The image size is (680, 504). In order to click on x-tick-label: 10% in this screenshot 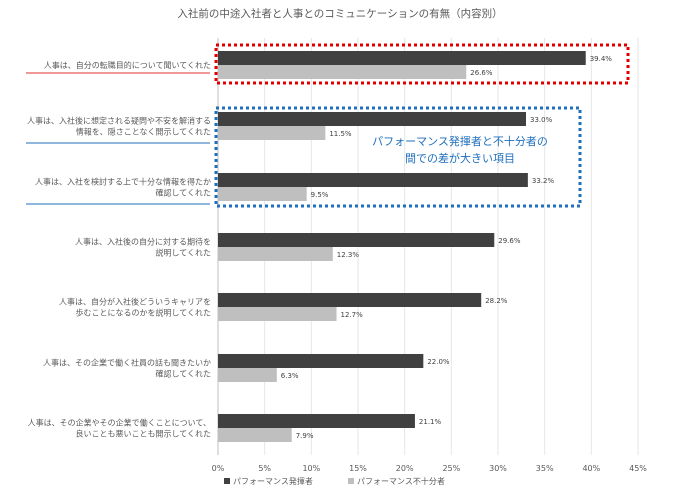, I will do `click(311, 468)`.